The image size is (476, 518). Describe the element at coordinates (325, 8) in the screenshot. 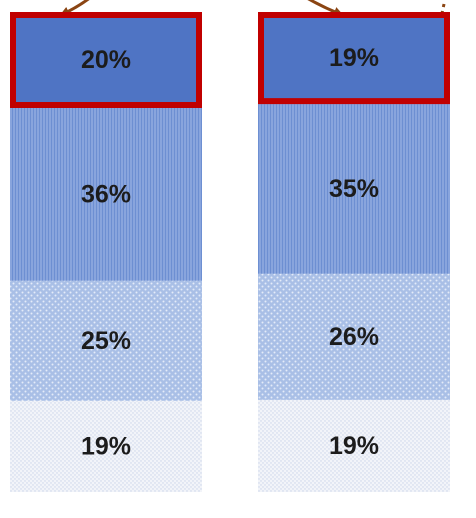

I see `connector-arrow-right` at that location.